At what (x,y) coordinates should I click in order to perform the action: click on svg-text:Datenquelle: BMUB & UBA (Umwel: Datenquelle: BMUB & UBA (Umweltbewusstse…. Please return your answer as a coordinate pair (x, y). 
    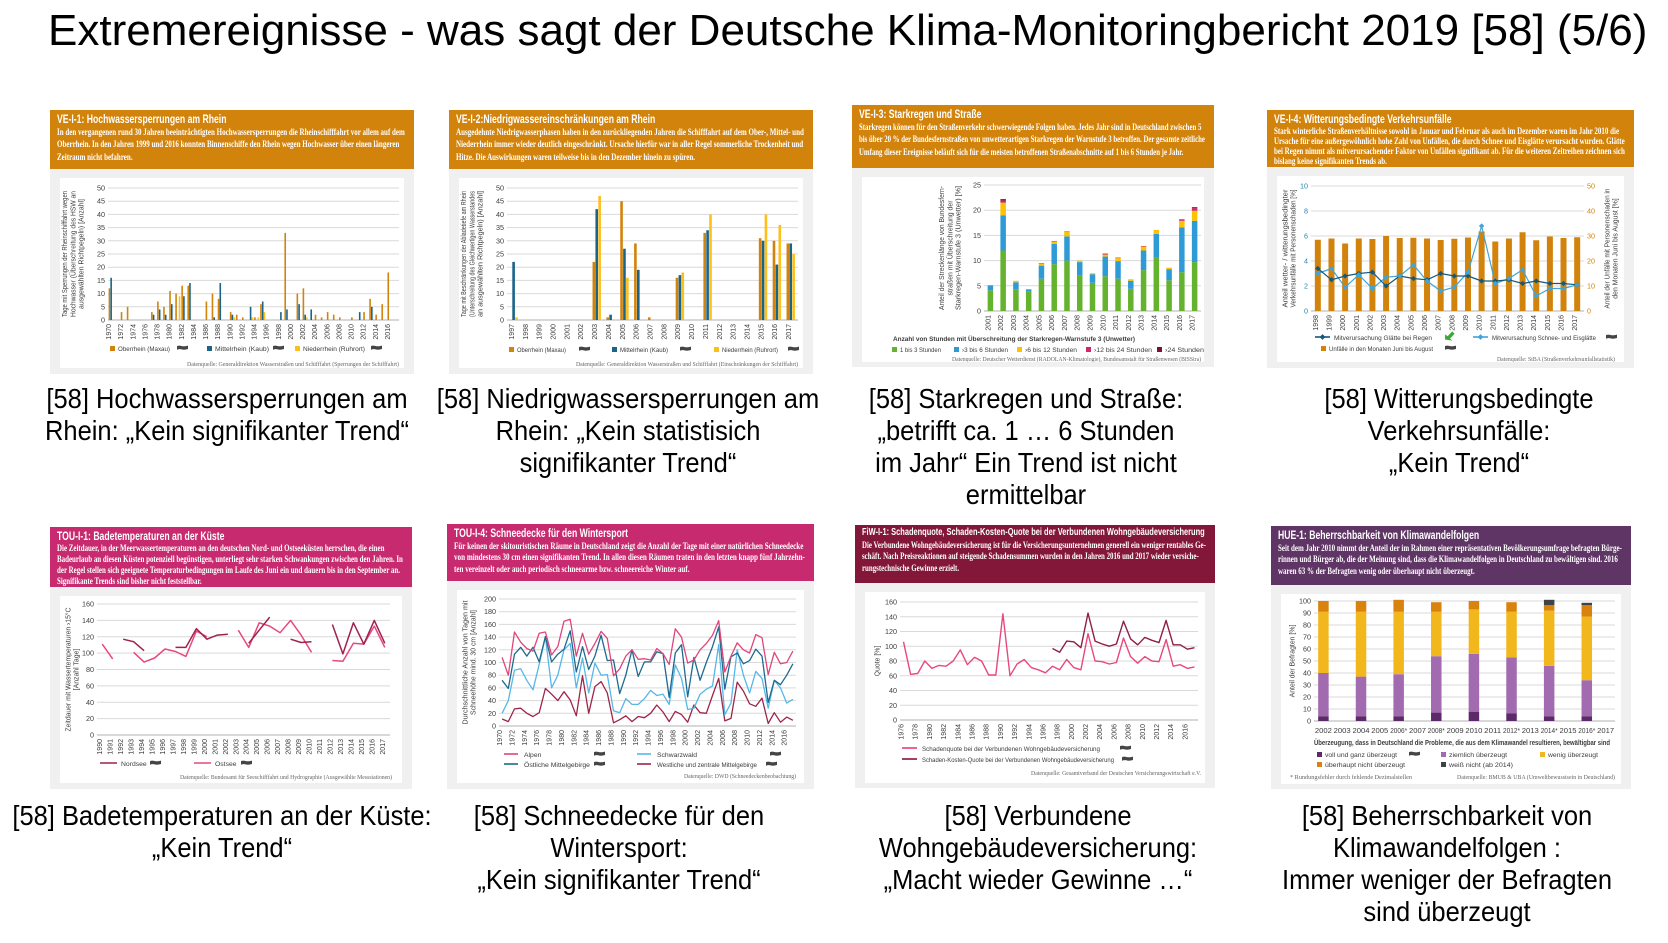
    Looking at the image, I should click on (1536, 777).